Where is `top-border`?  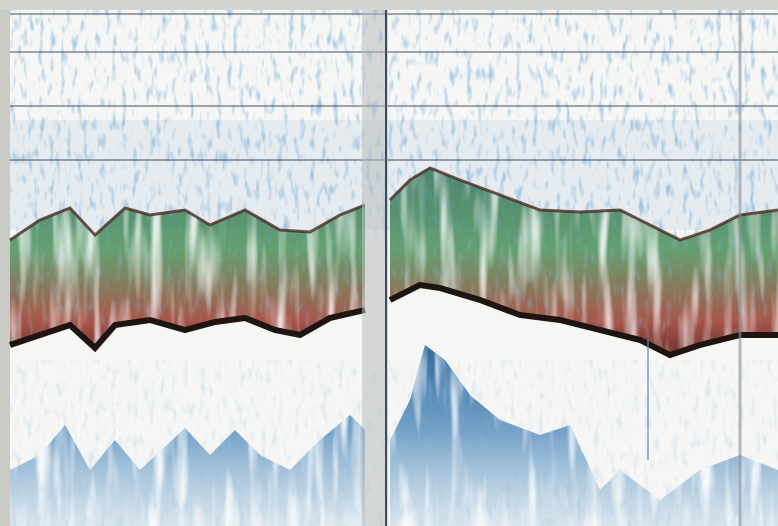
top-border is located at coordinates (389, 5).